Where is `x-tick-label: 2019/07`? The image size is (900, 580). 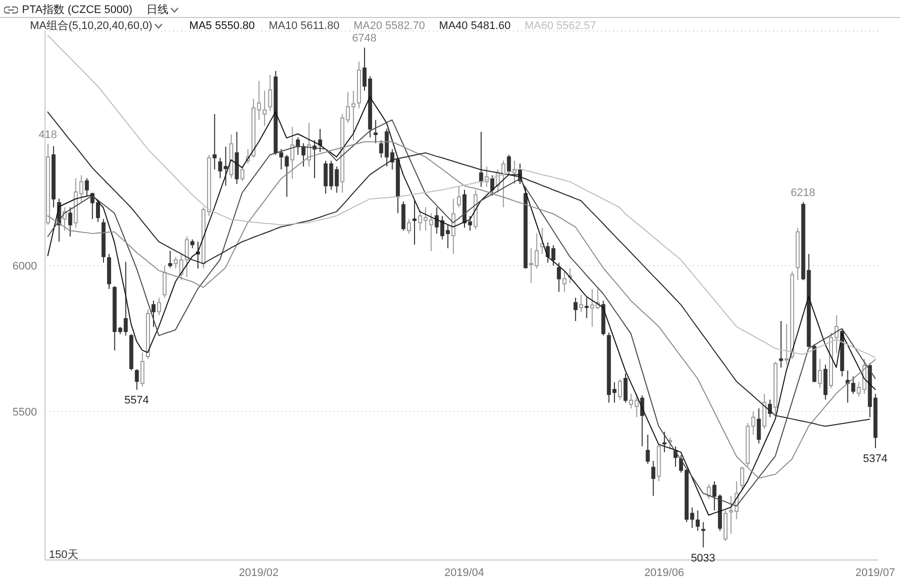
x-tick-label: 2019/07 is located at coordinates (875, 572).